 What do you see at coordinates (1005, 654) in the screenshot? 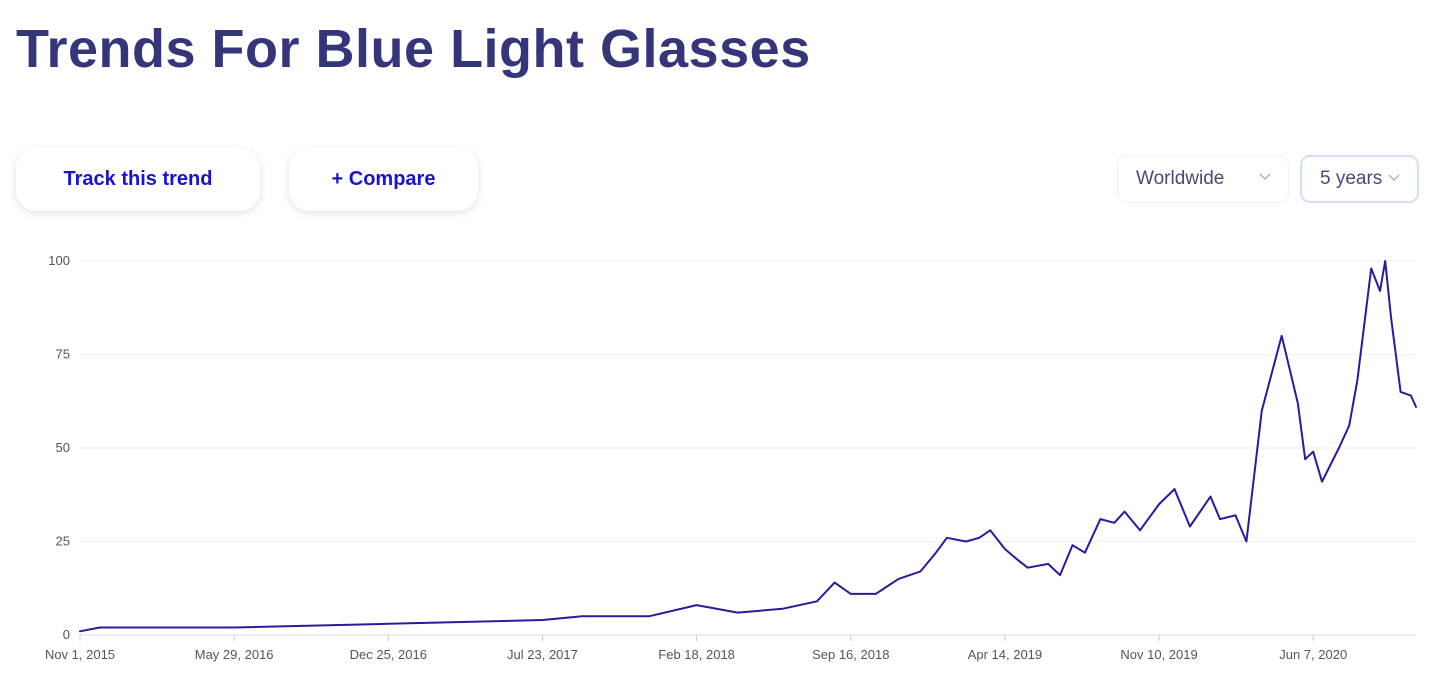
I see `x-tick-label: Apr 14, 2019` at bounding box center [1005, 654].